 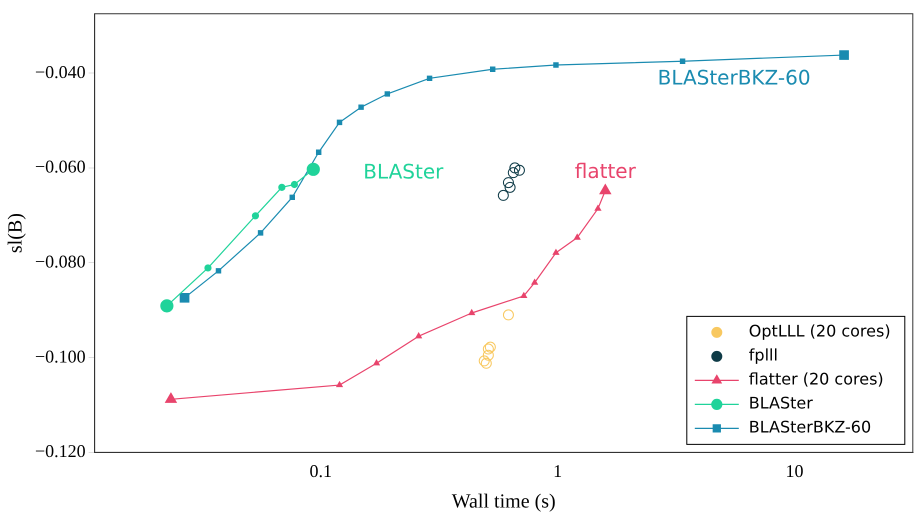 I want to click on x-tick-label: 0.1, so click(x=321, y=470).